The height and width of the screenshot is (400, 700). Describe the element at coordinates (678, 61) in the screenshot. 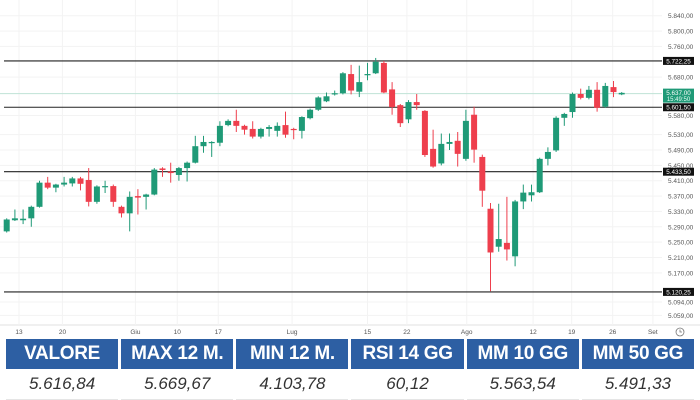

I see `level-label: 5.722,25` at that location.